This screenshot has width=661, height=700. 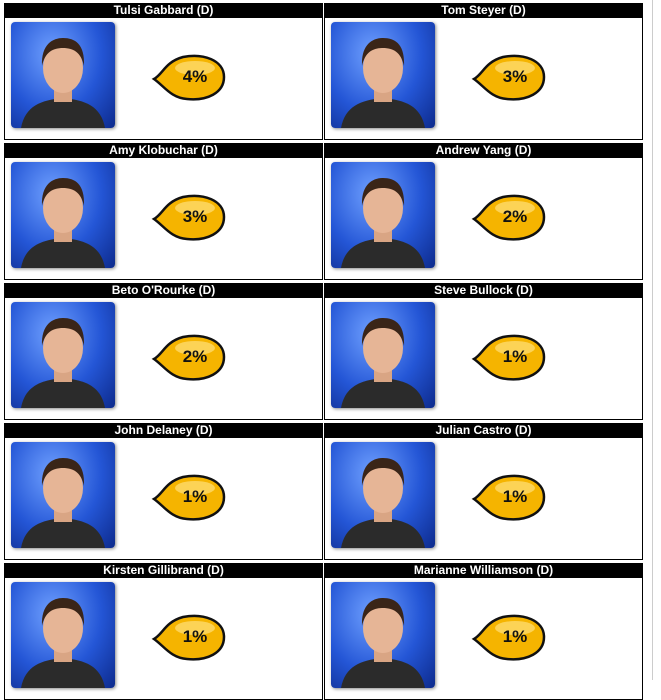 What do you see at coordinates (483, 290) in the screenshot?
I see `candidate-name: Steve Bullock (D)` at bounding box center [483, 290].